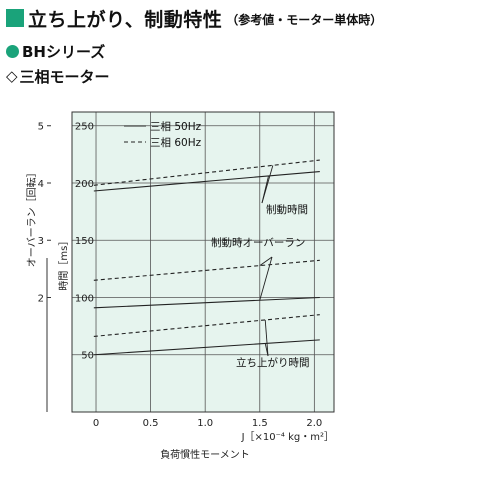 The width and height of the screenshot is (500, 500). Describe the element at coordinates (87, 356) in the screenshot. I see `time-tick-label: 50` at that location.